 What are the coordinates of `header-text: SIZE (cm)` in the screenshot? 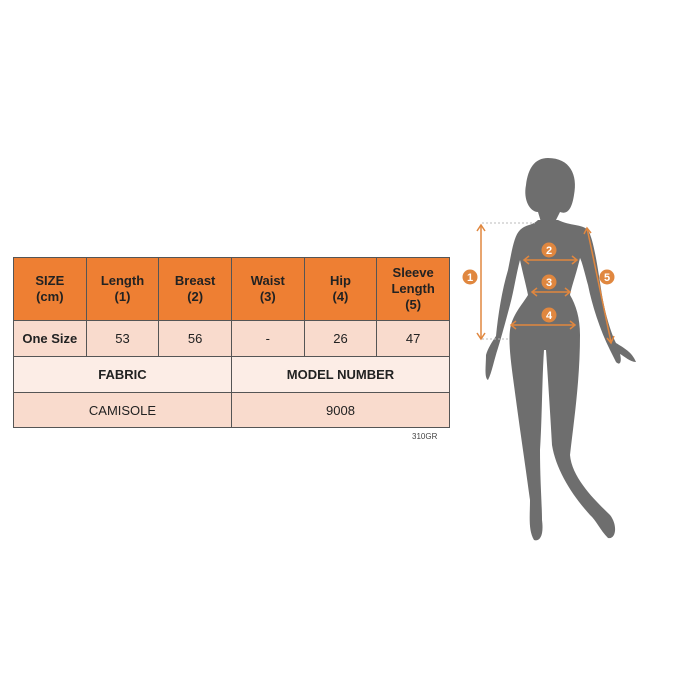 It's located at (50, 288).